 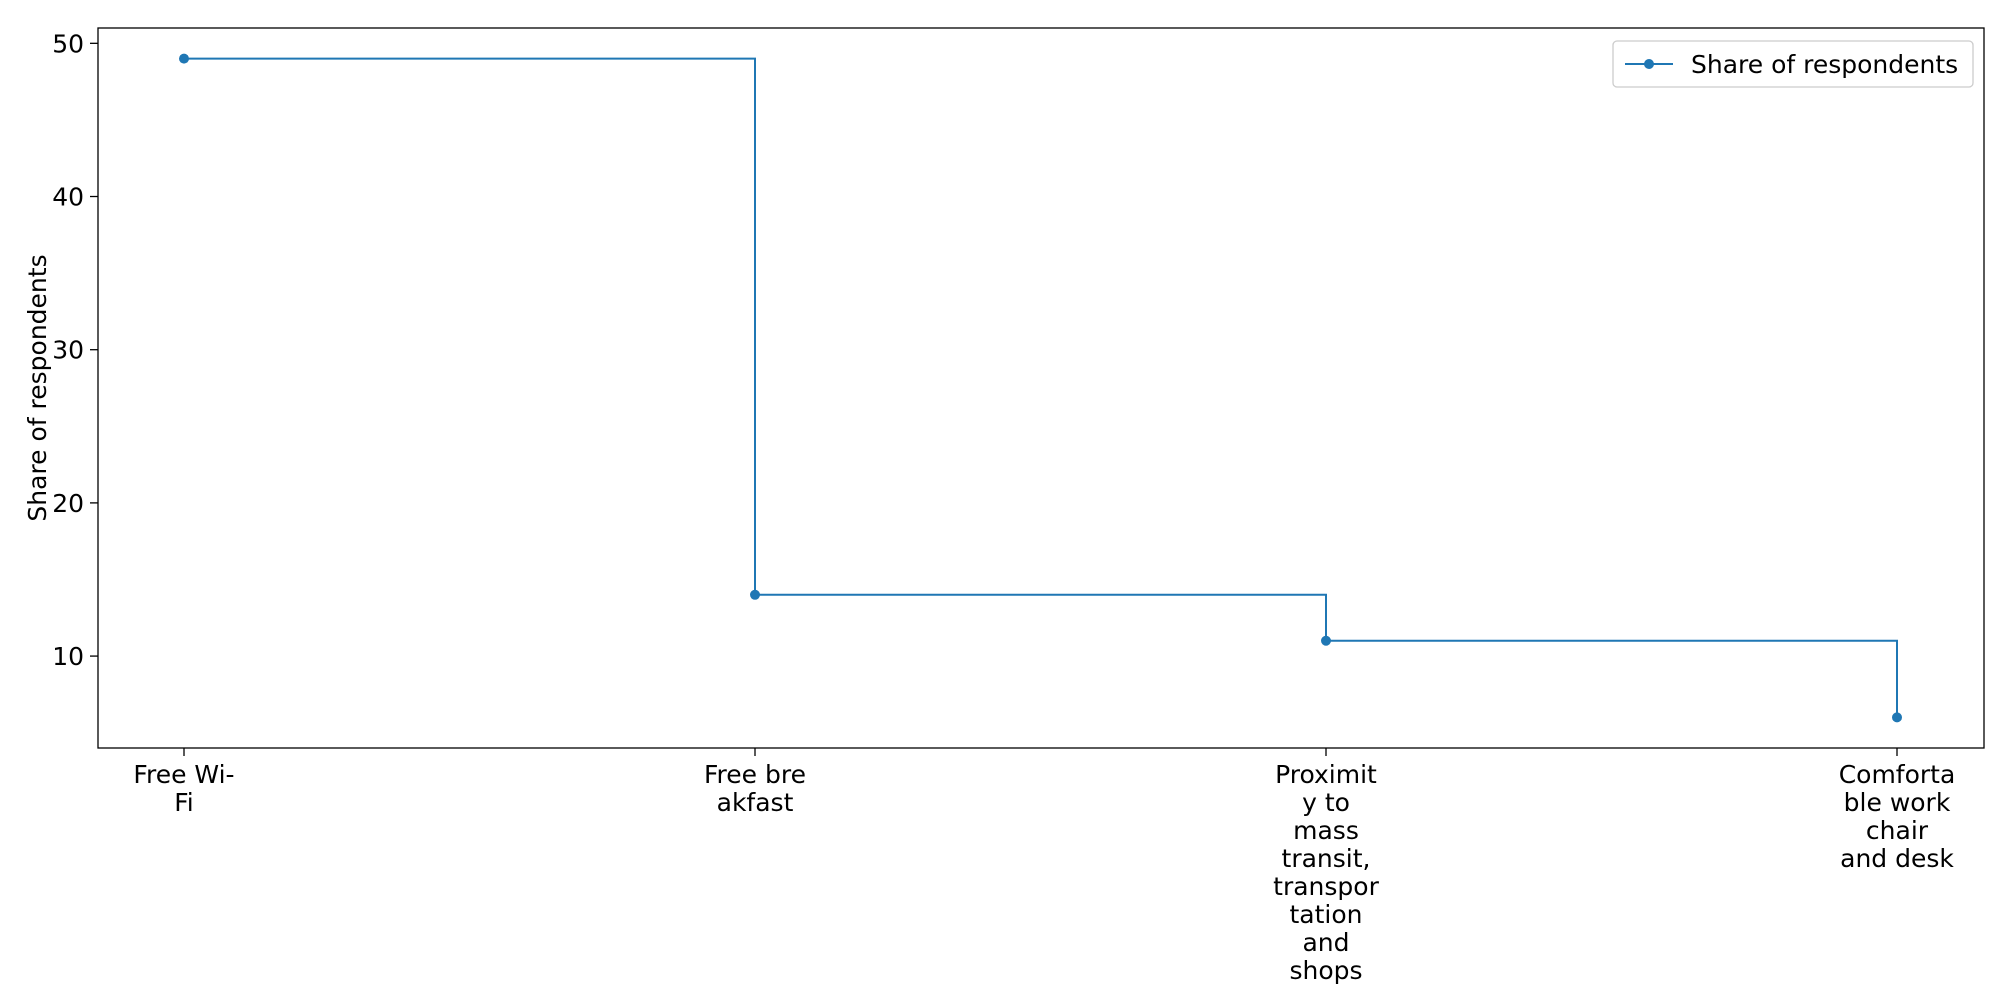 I want to click on y-axis: 10 20 30 40 50, so click(x=75, y=350).